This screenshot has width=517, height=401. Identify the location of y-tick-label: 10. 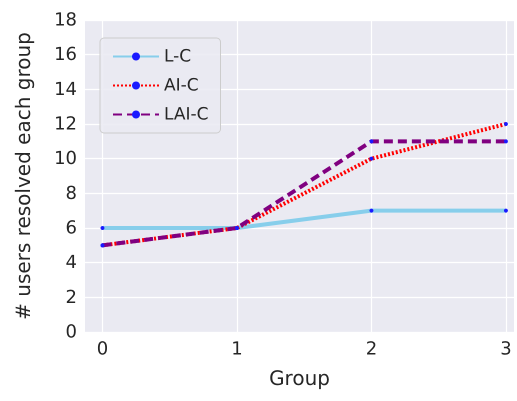
(65, 159).